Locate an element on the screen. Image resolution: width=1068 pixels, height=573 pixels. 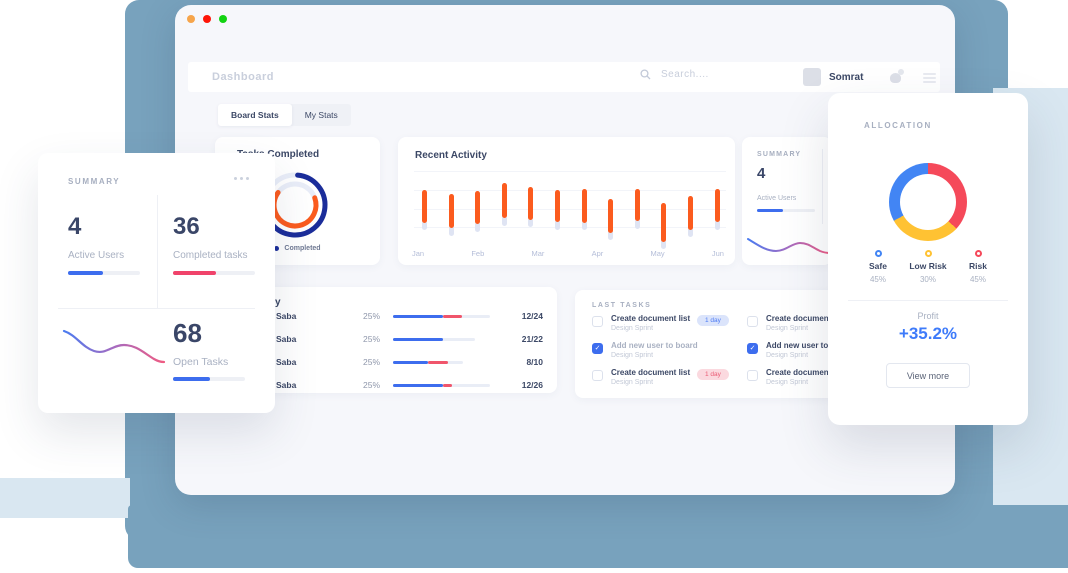
window-traffic-lights is located at coordinates (207, 19).